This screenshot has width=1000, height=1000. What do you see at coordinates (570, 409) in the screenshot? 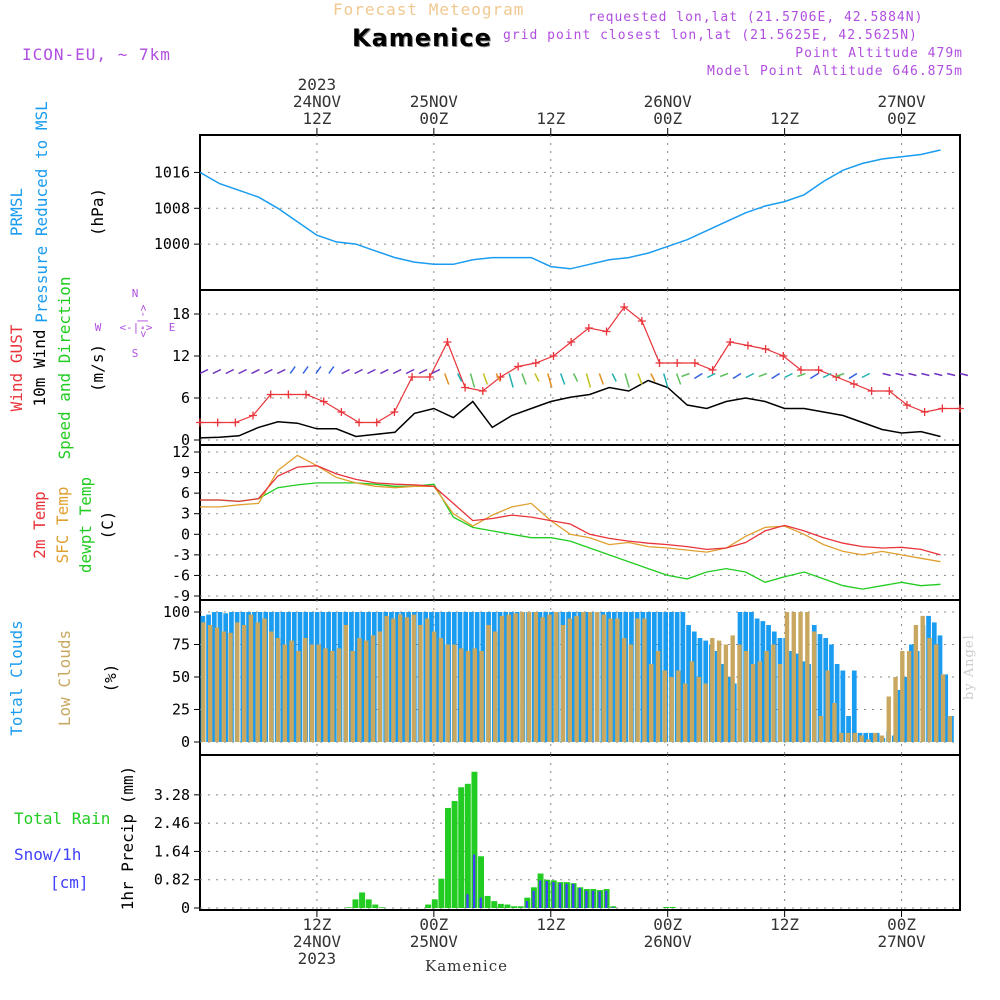
I see `wind-speed-line` at bounding box center [570, 409].